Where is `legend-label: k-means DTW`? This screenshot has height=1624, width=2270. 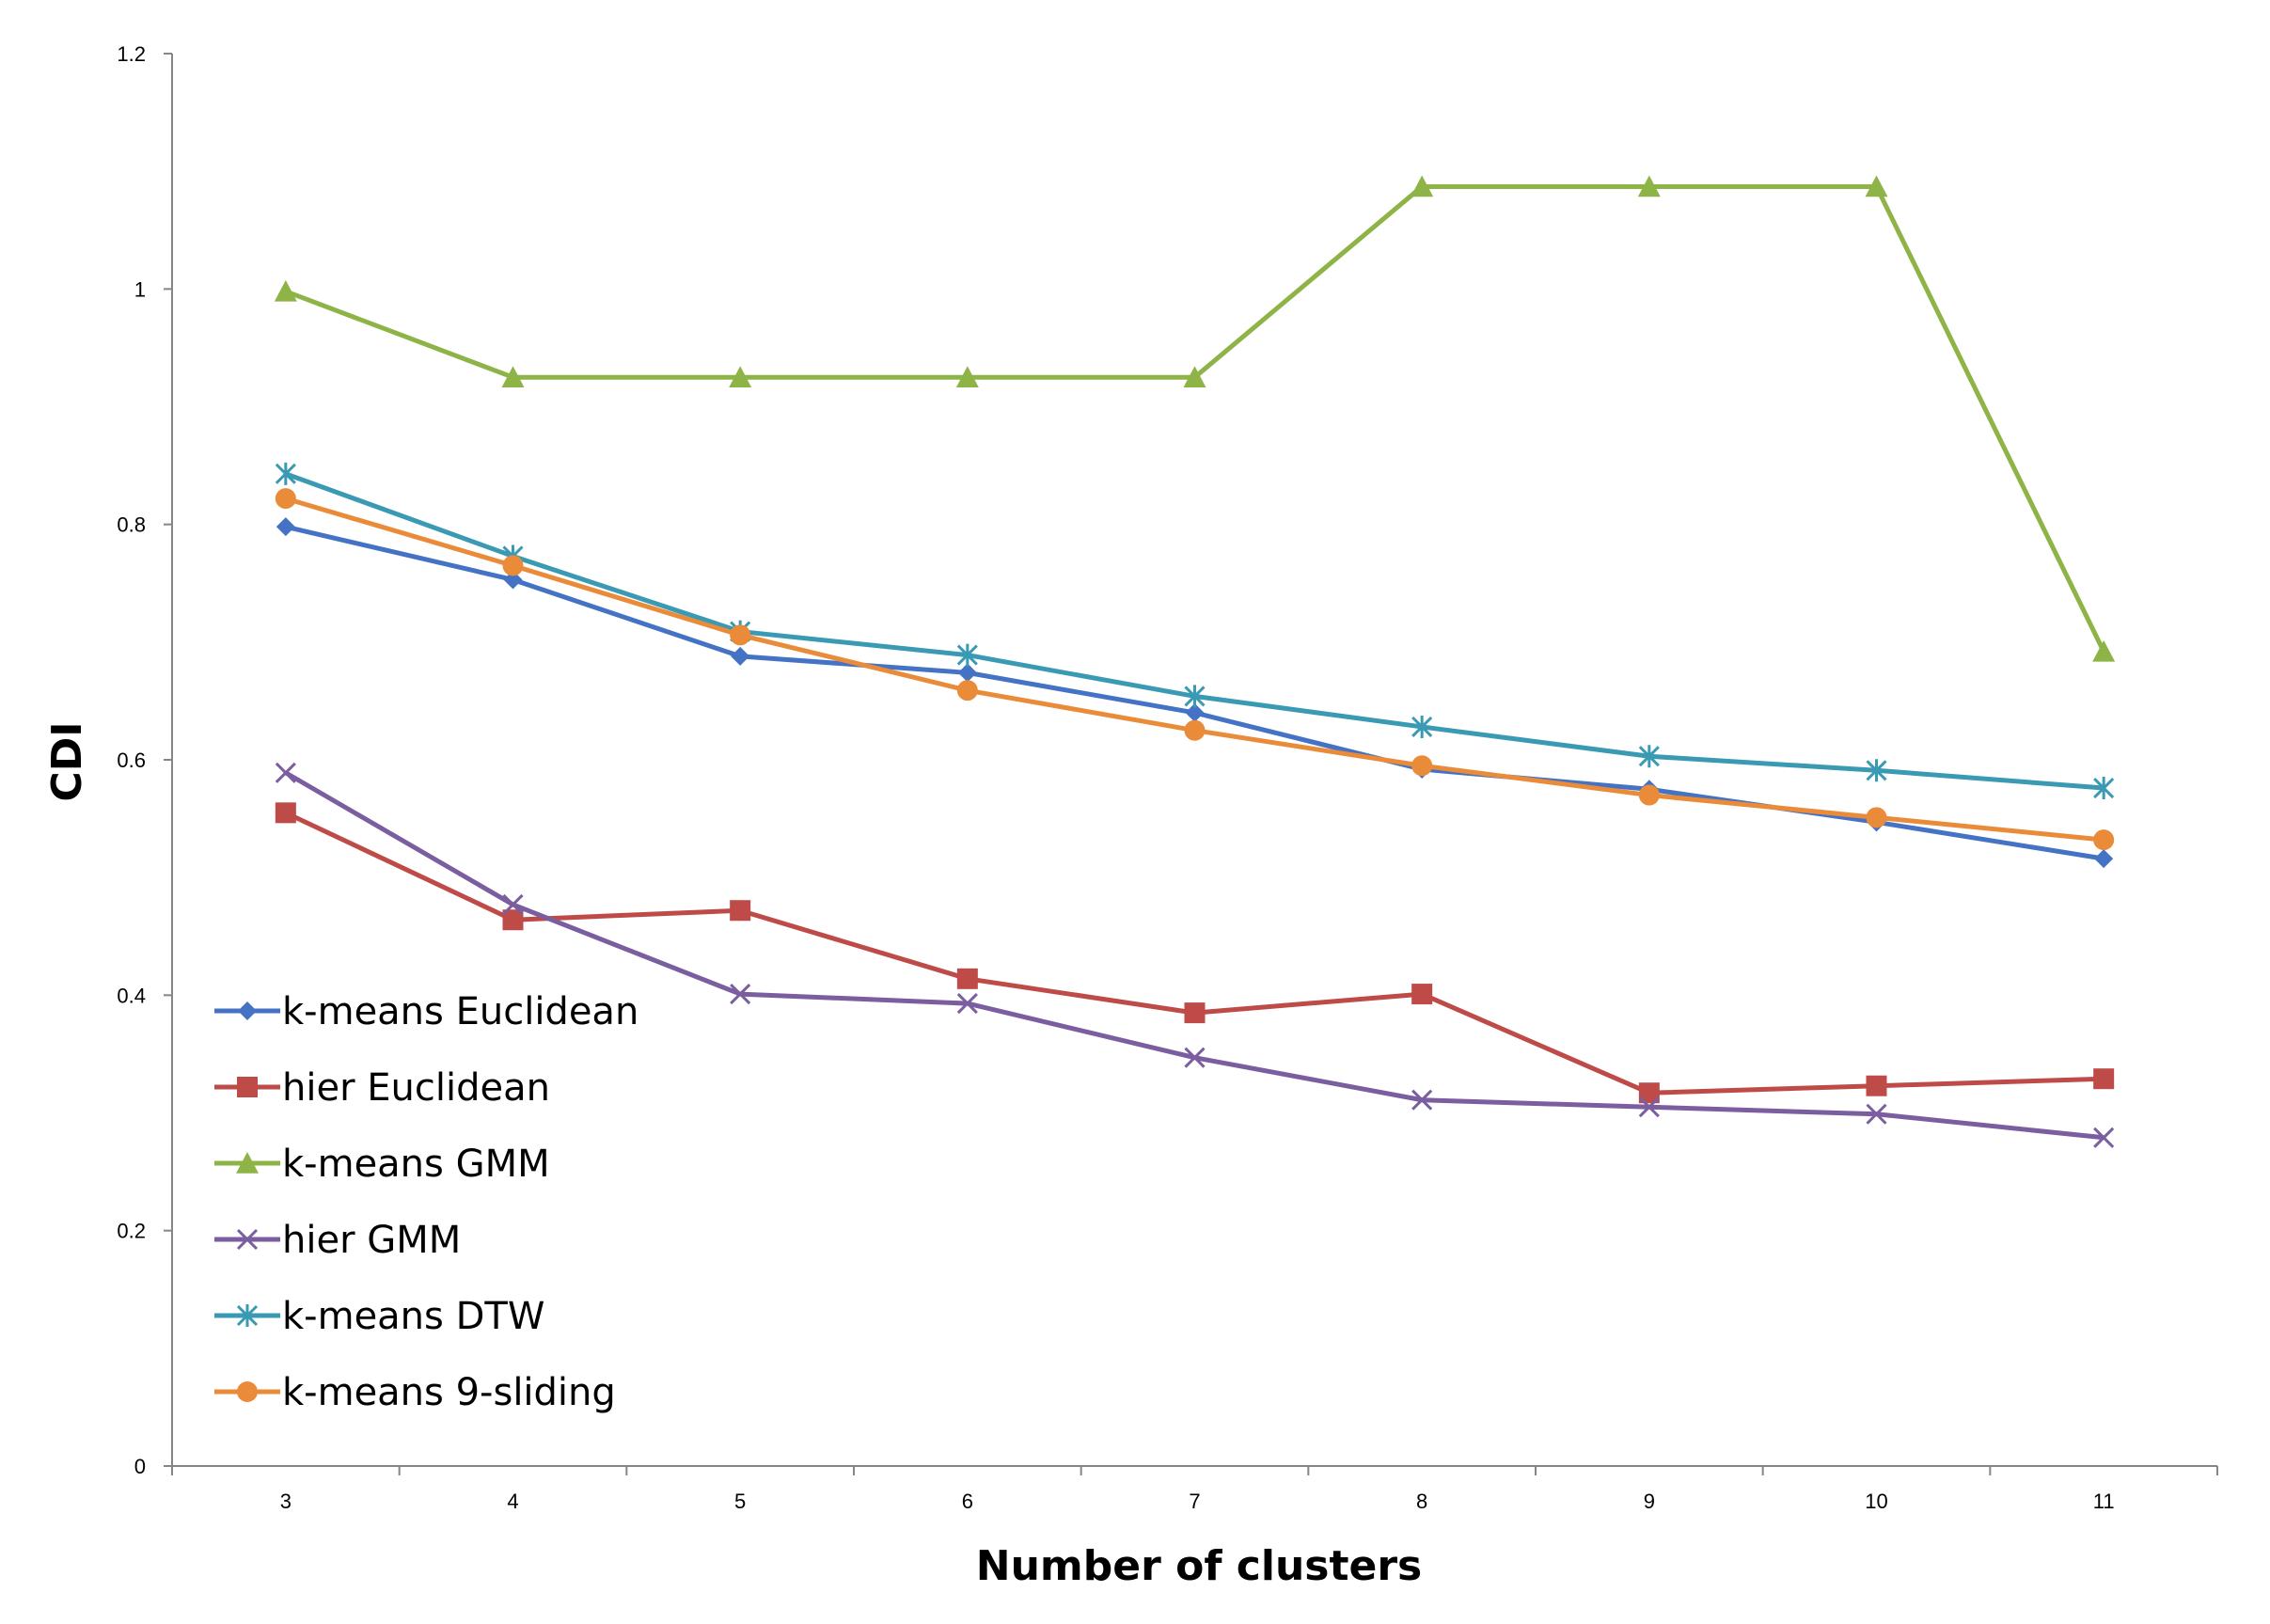 legend-label: k-means DTW is located at coordinates (413, 1316).